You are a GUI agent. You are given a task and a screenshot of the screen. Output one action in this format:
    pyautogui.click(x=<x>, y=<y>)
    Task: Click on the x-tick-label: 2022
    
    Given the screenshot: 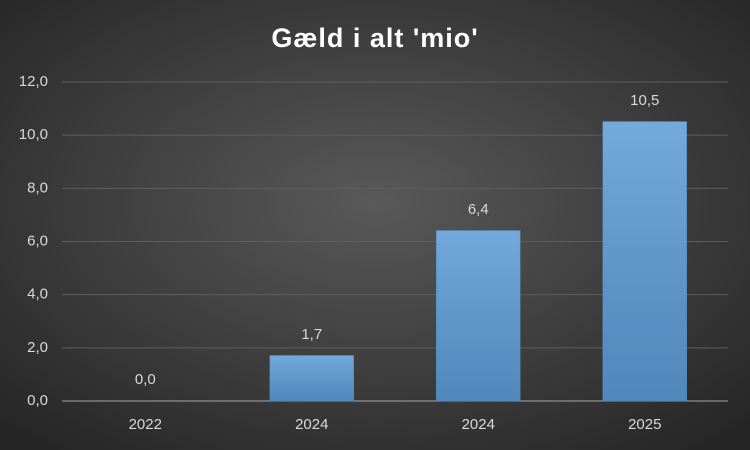 What is the action you would take?
    pyautogui.click(x=145, y=424)
    